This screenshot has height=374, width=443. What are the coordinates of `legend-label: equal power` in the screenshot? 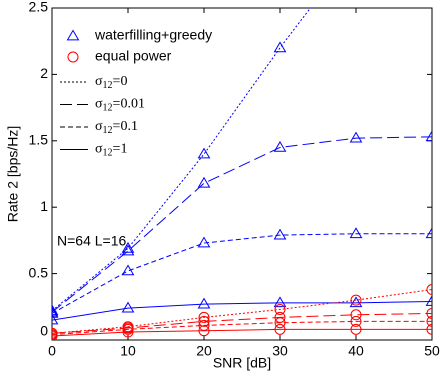 It's located at (133, 56).